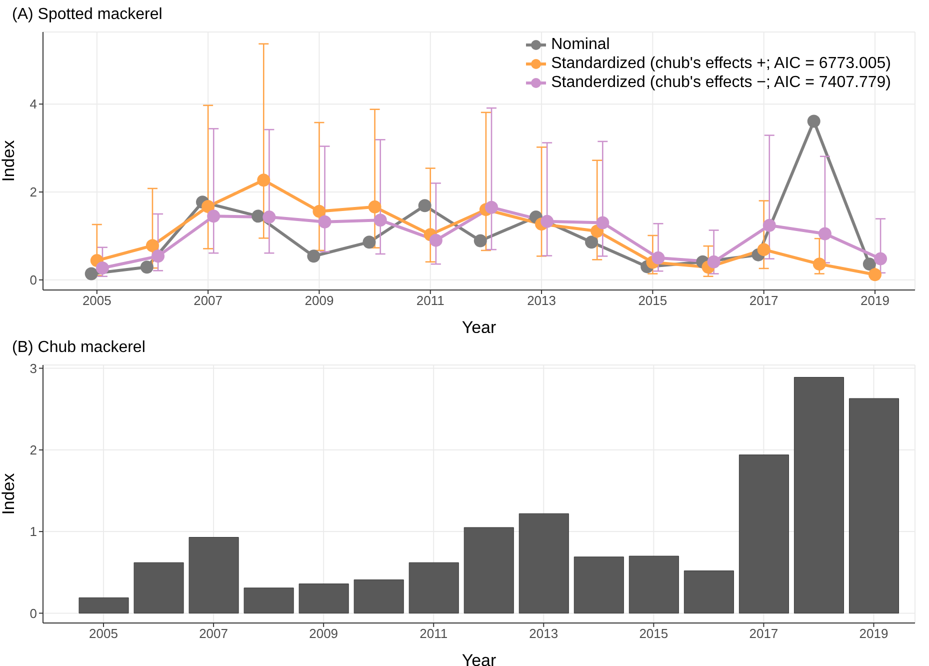 The height and width of the screenshot is (666, 929). What do you see at coordinates (580, 44) in the screenshot?
I see `legend-label: Nominal` at bounding box center [580, 44].